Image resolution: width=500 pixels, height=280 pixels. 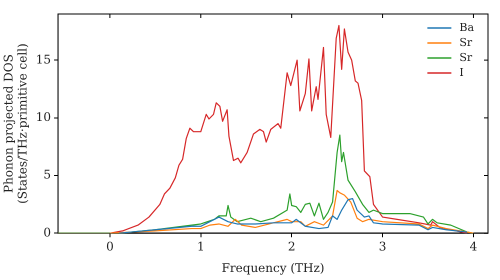 I want to click on y-tick-label: 5, so click(x=47, y=175).